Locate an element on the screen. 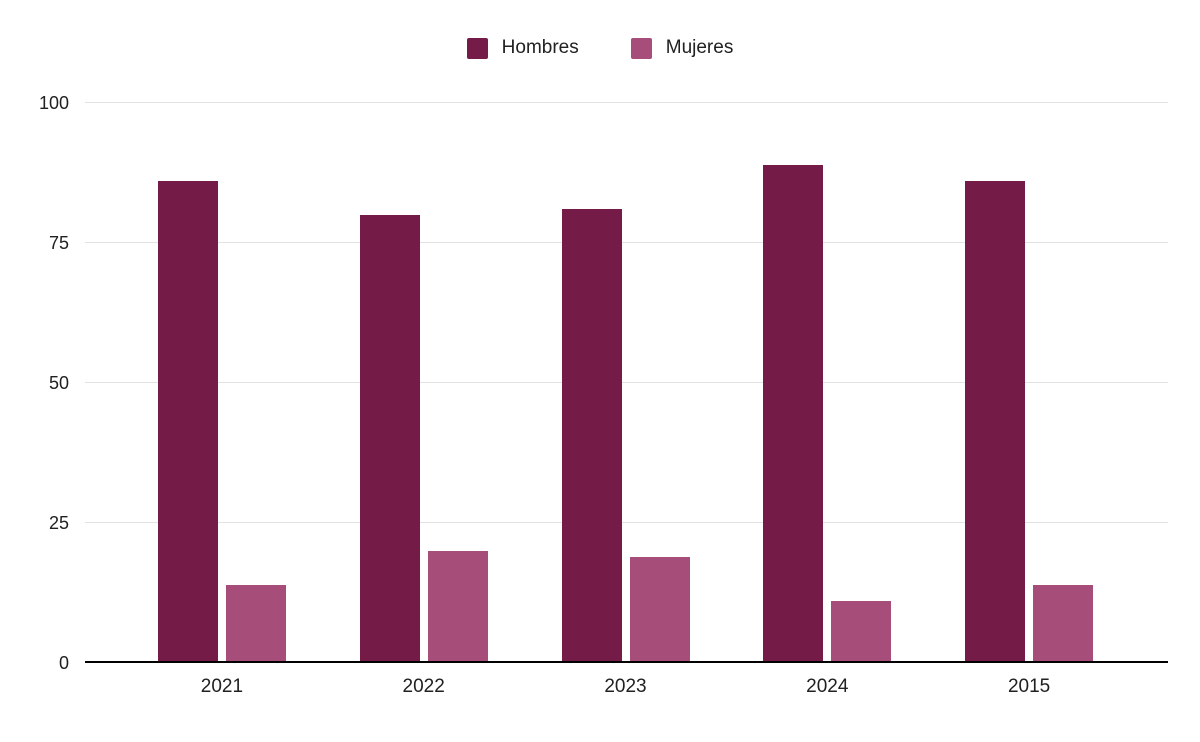 The image size is (1200, 742). bar-hombres-2024 is located at coordinates (793, 413).